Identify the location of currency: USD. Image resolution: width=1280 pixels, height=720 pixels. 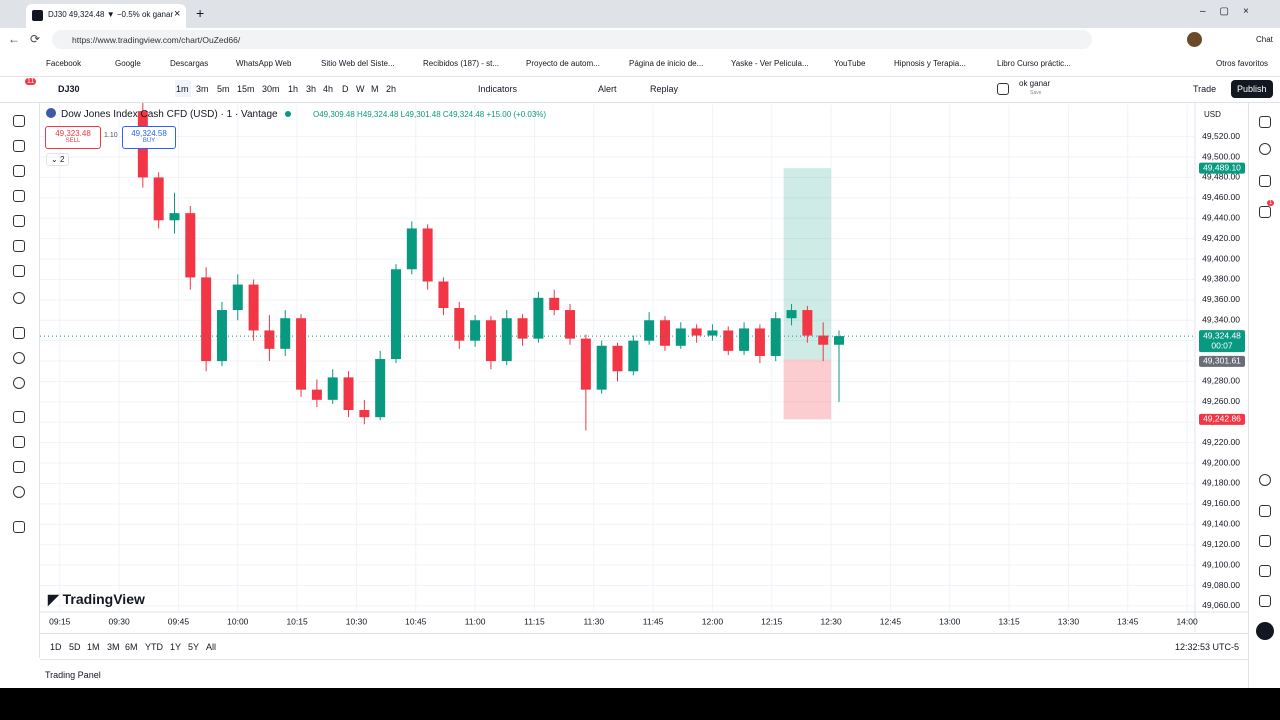
(1212, 114).